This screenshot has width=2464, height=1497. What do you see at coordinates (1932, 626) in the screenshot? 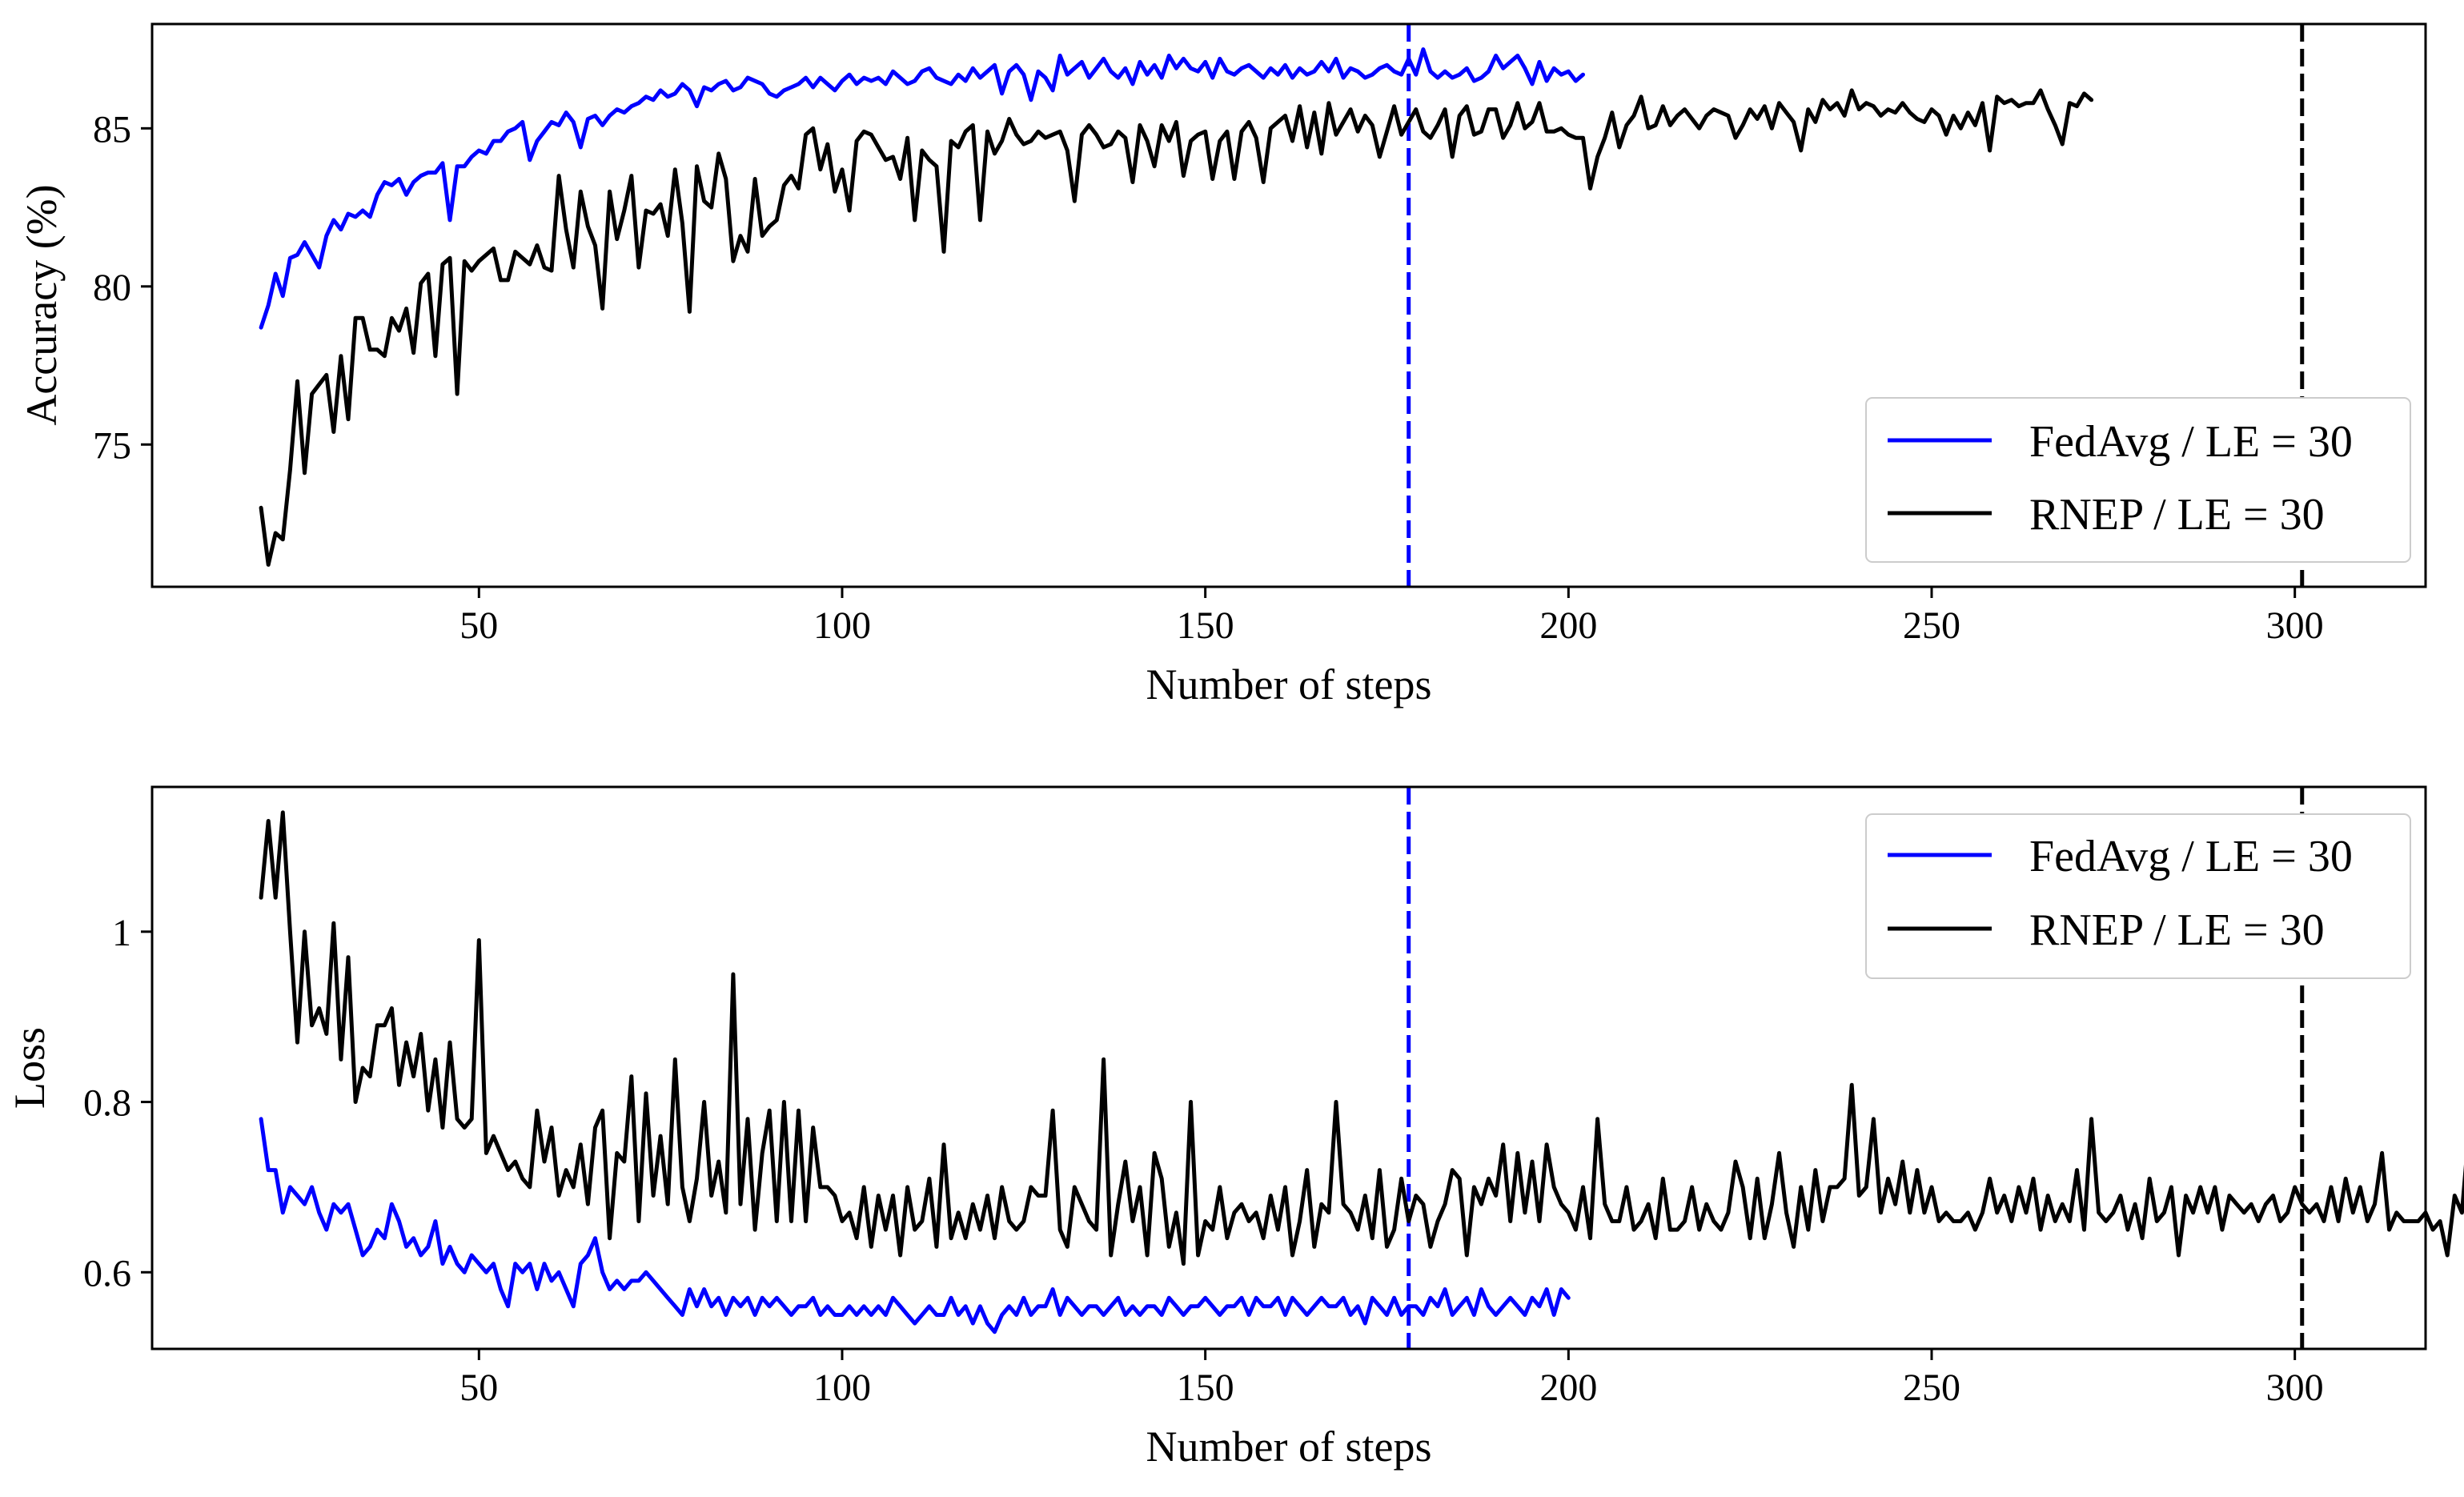
I see `accuracy-xtick-label-250: 250` at bounding box center [1932, 626].